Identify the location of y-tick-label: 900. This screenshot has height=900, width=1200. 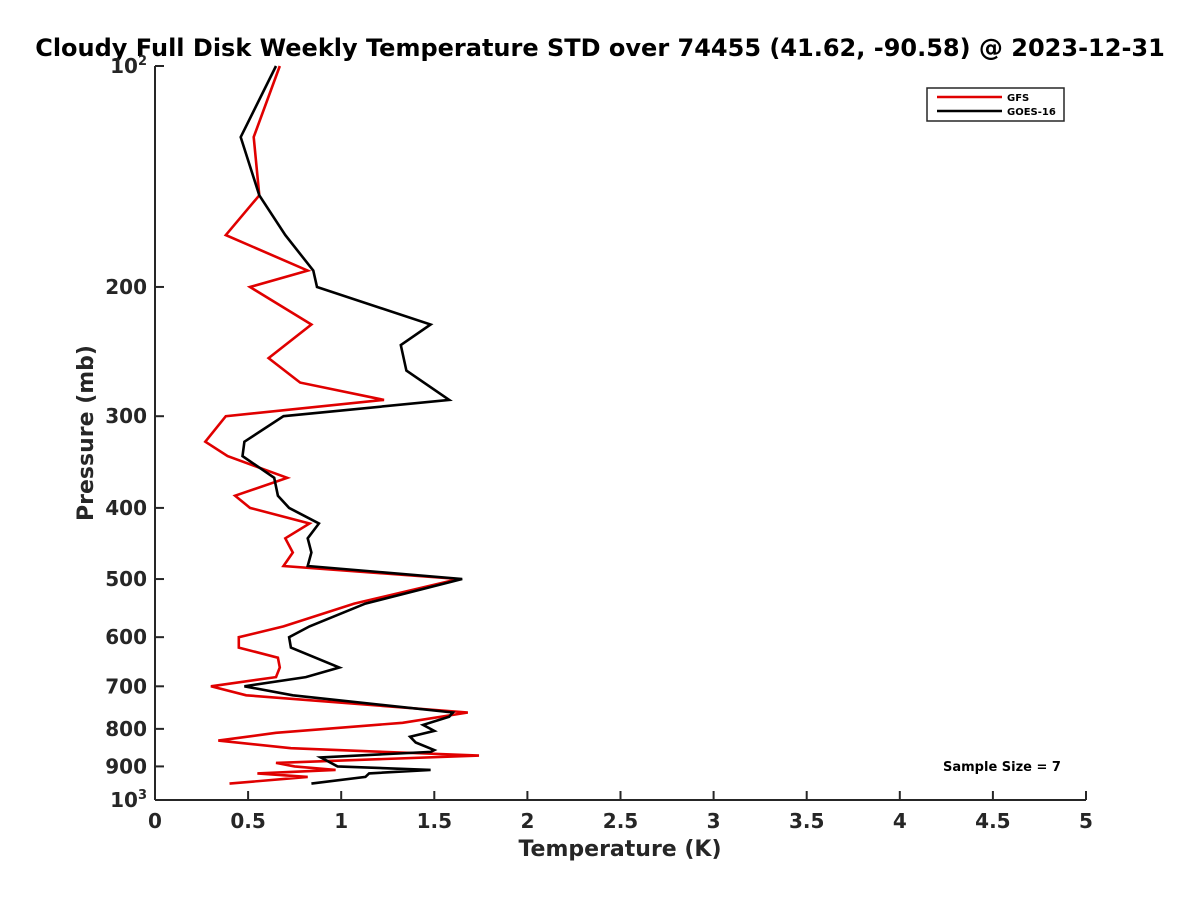
(126, 766).